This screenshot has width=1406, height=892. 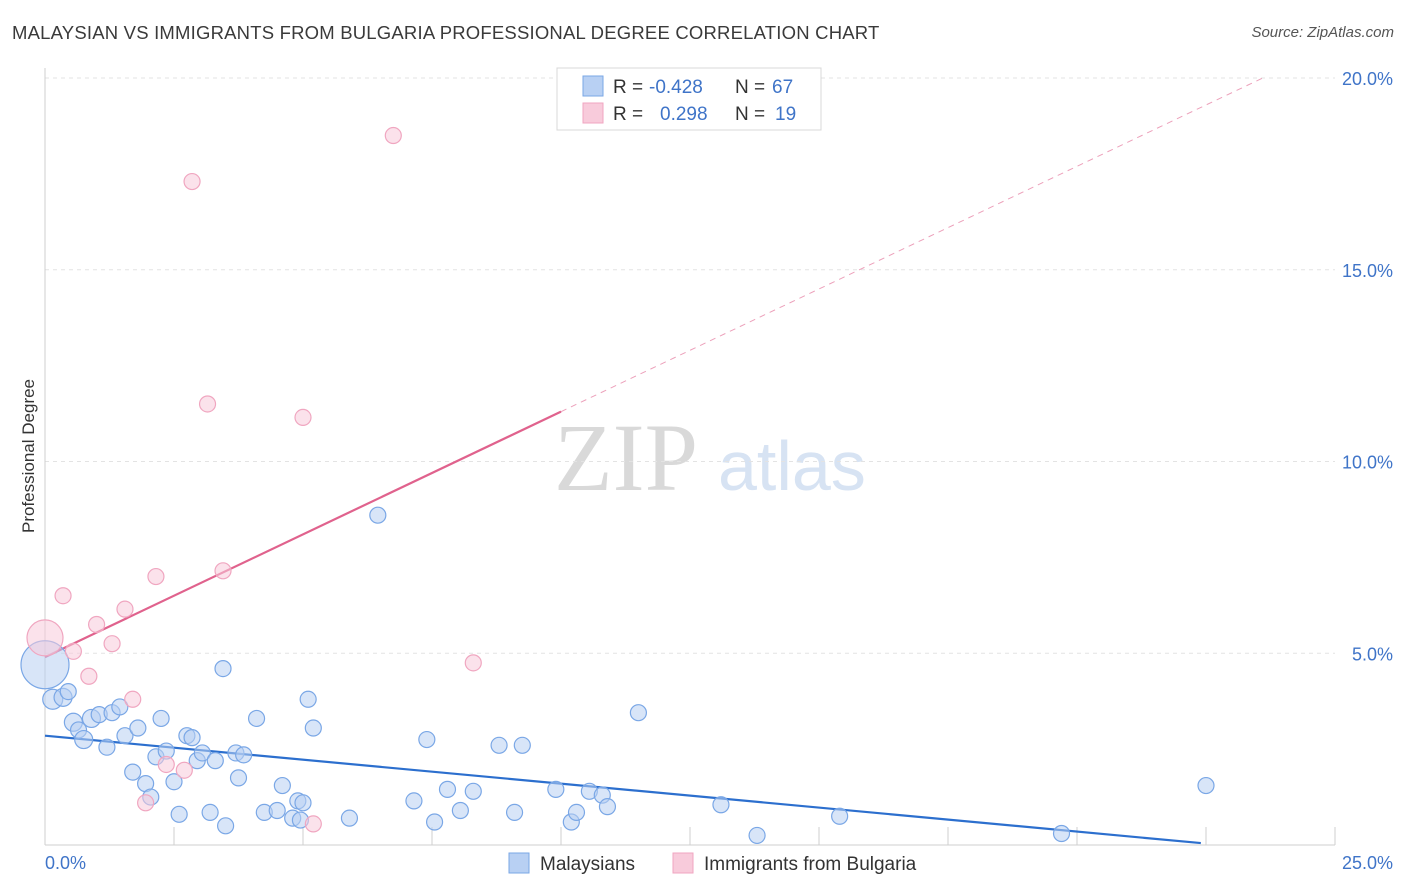 What do you see at coordinates (626, 457) in the screenshot?
I see `watermark-zip: ZIP` at bounding box center [626, 457].